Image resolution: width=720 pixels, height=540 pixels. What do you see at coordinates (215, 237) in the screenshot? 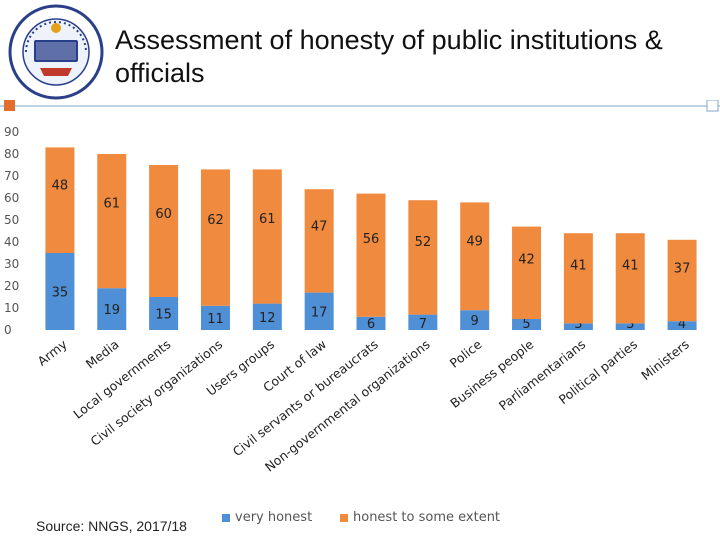
I see `bar-honest-to-some-extent-civil-society-organizations` at bounding box center [215, 237].